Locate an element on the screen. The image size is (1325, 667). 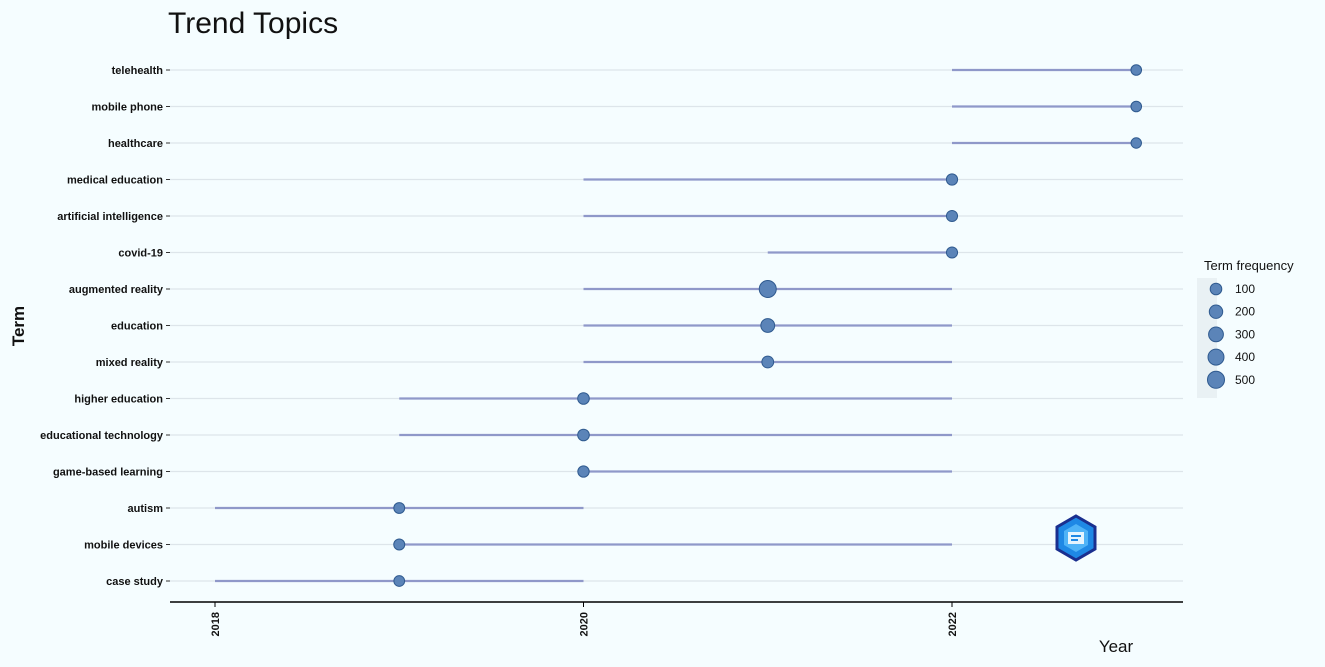
x-tick-label: 2018 is located at coordinates (216, 624).